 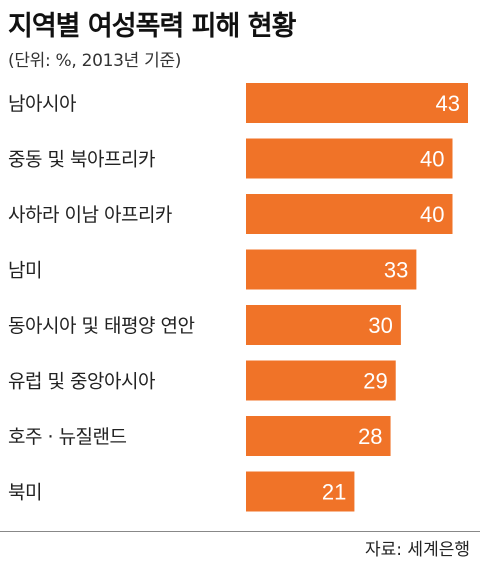 What do you see at coordinates (375, 381) in the screenshot?
I see `value-label: 29` at bounding box center [375, 381].